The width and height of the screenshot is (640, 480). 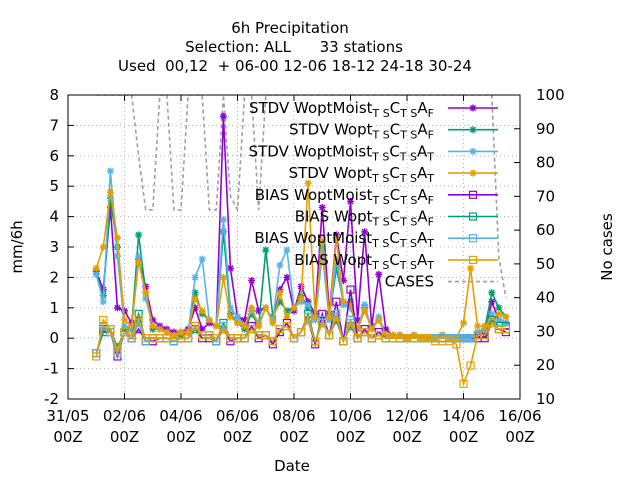 What do you see at coordinates (294, 47) in the screenshot?
I see `title-line-2: Selection: ALL 33 stations` at bounding box center [294, 47].